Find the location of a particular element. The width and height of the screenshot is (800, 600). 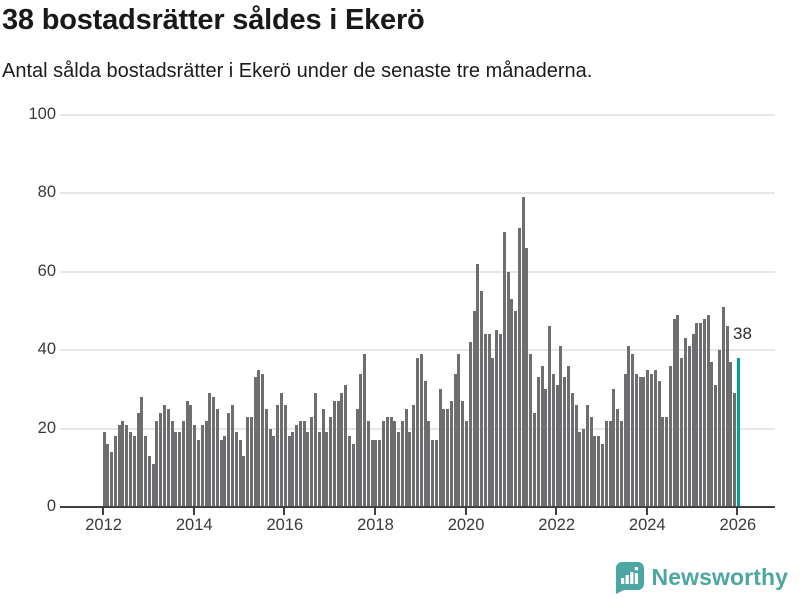

x-tick-label: 2020 is located at coordinates (466, 525).